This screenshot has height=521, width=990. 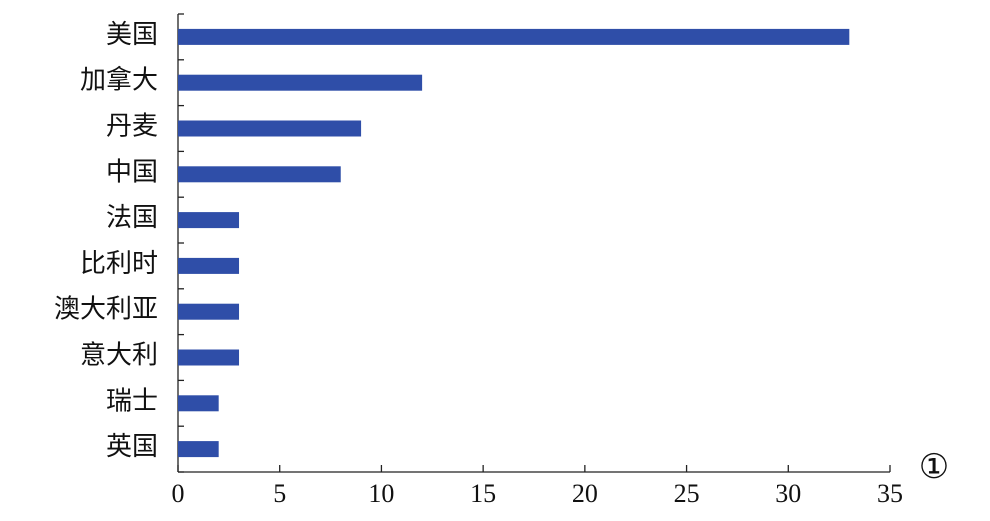 What do you see at coordinates (132, 171) in the screenshot?
I see `y-tick-label: 中国` at bounding box center [132, 171].